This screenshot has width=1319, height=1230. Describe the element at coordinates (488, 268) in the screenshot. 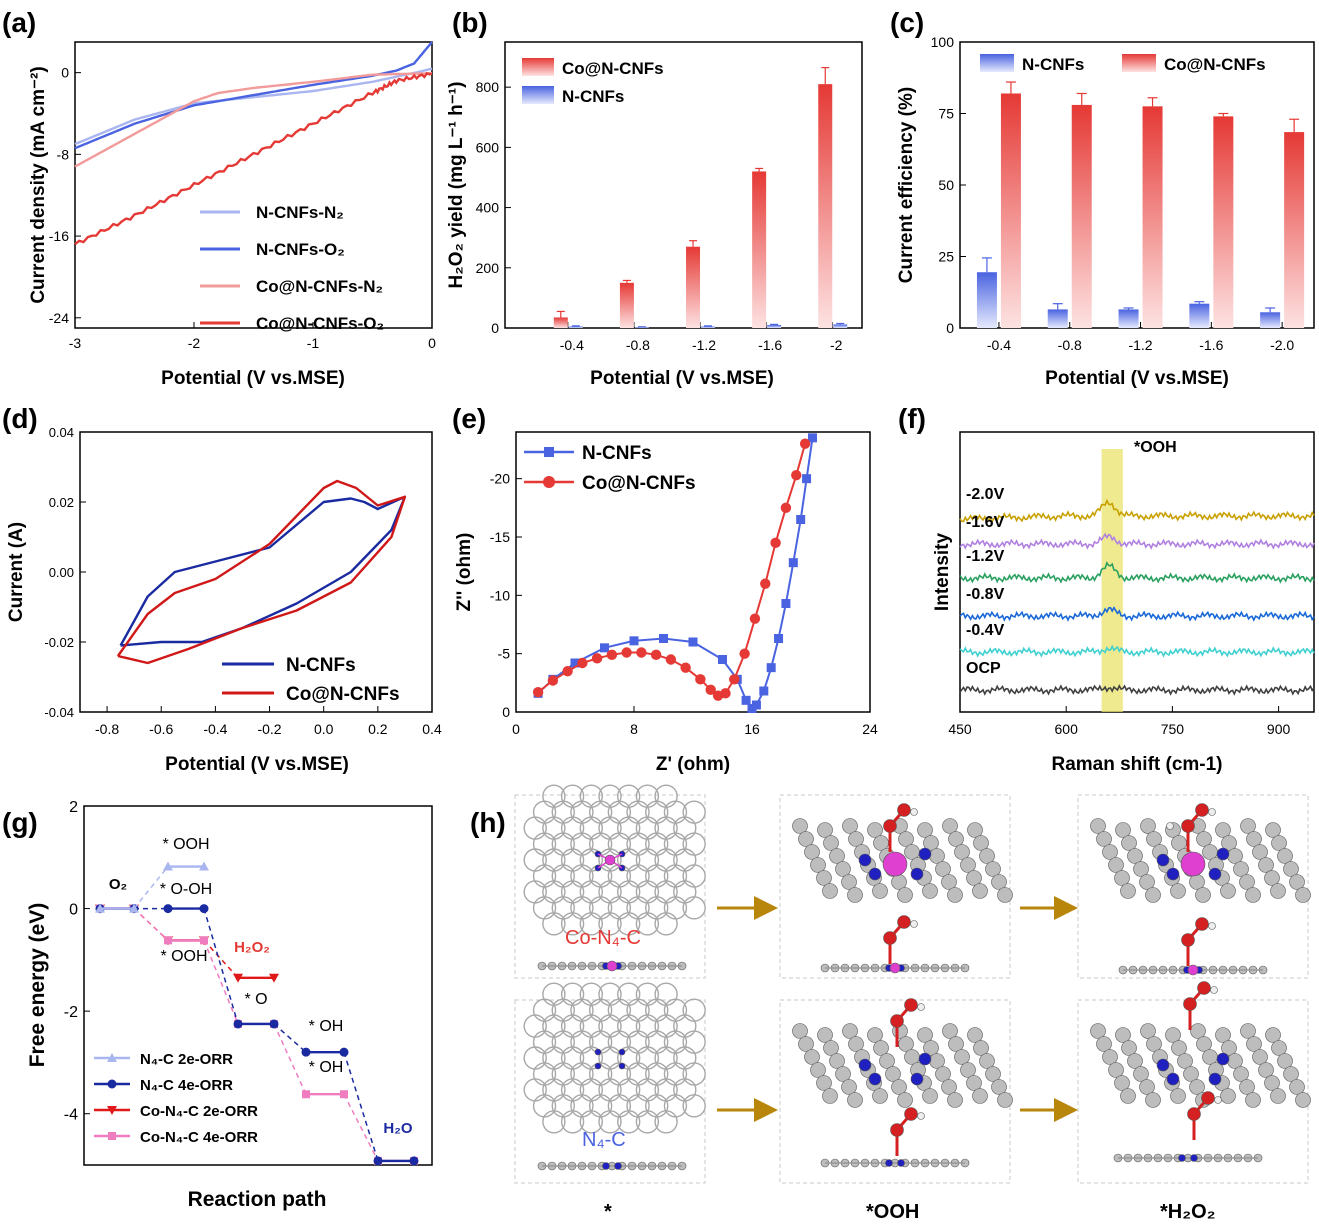

I see `b-ytick-label: 200` at that location.